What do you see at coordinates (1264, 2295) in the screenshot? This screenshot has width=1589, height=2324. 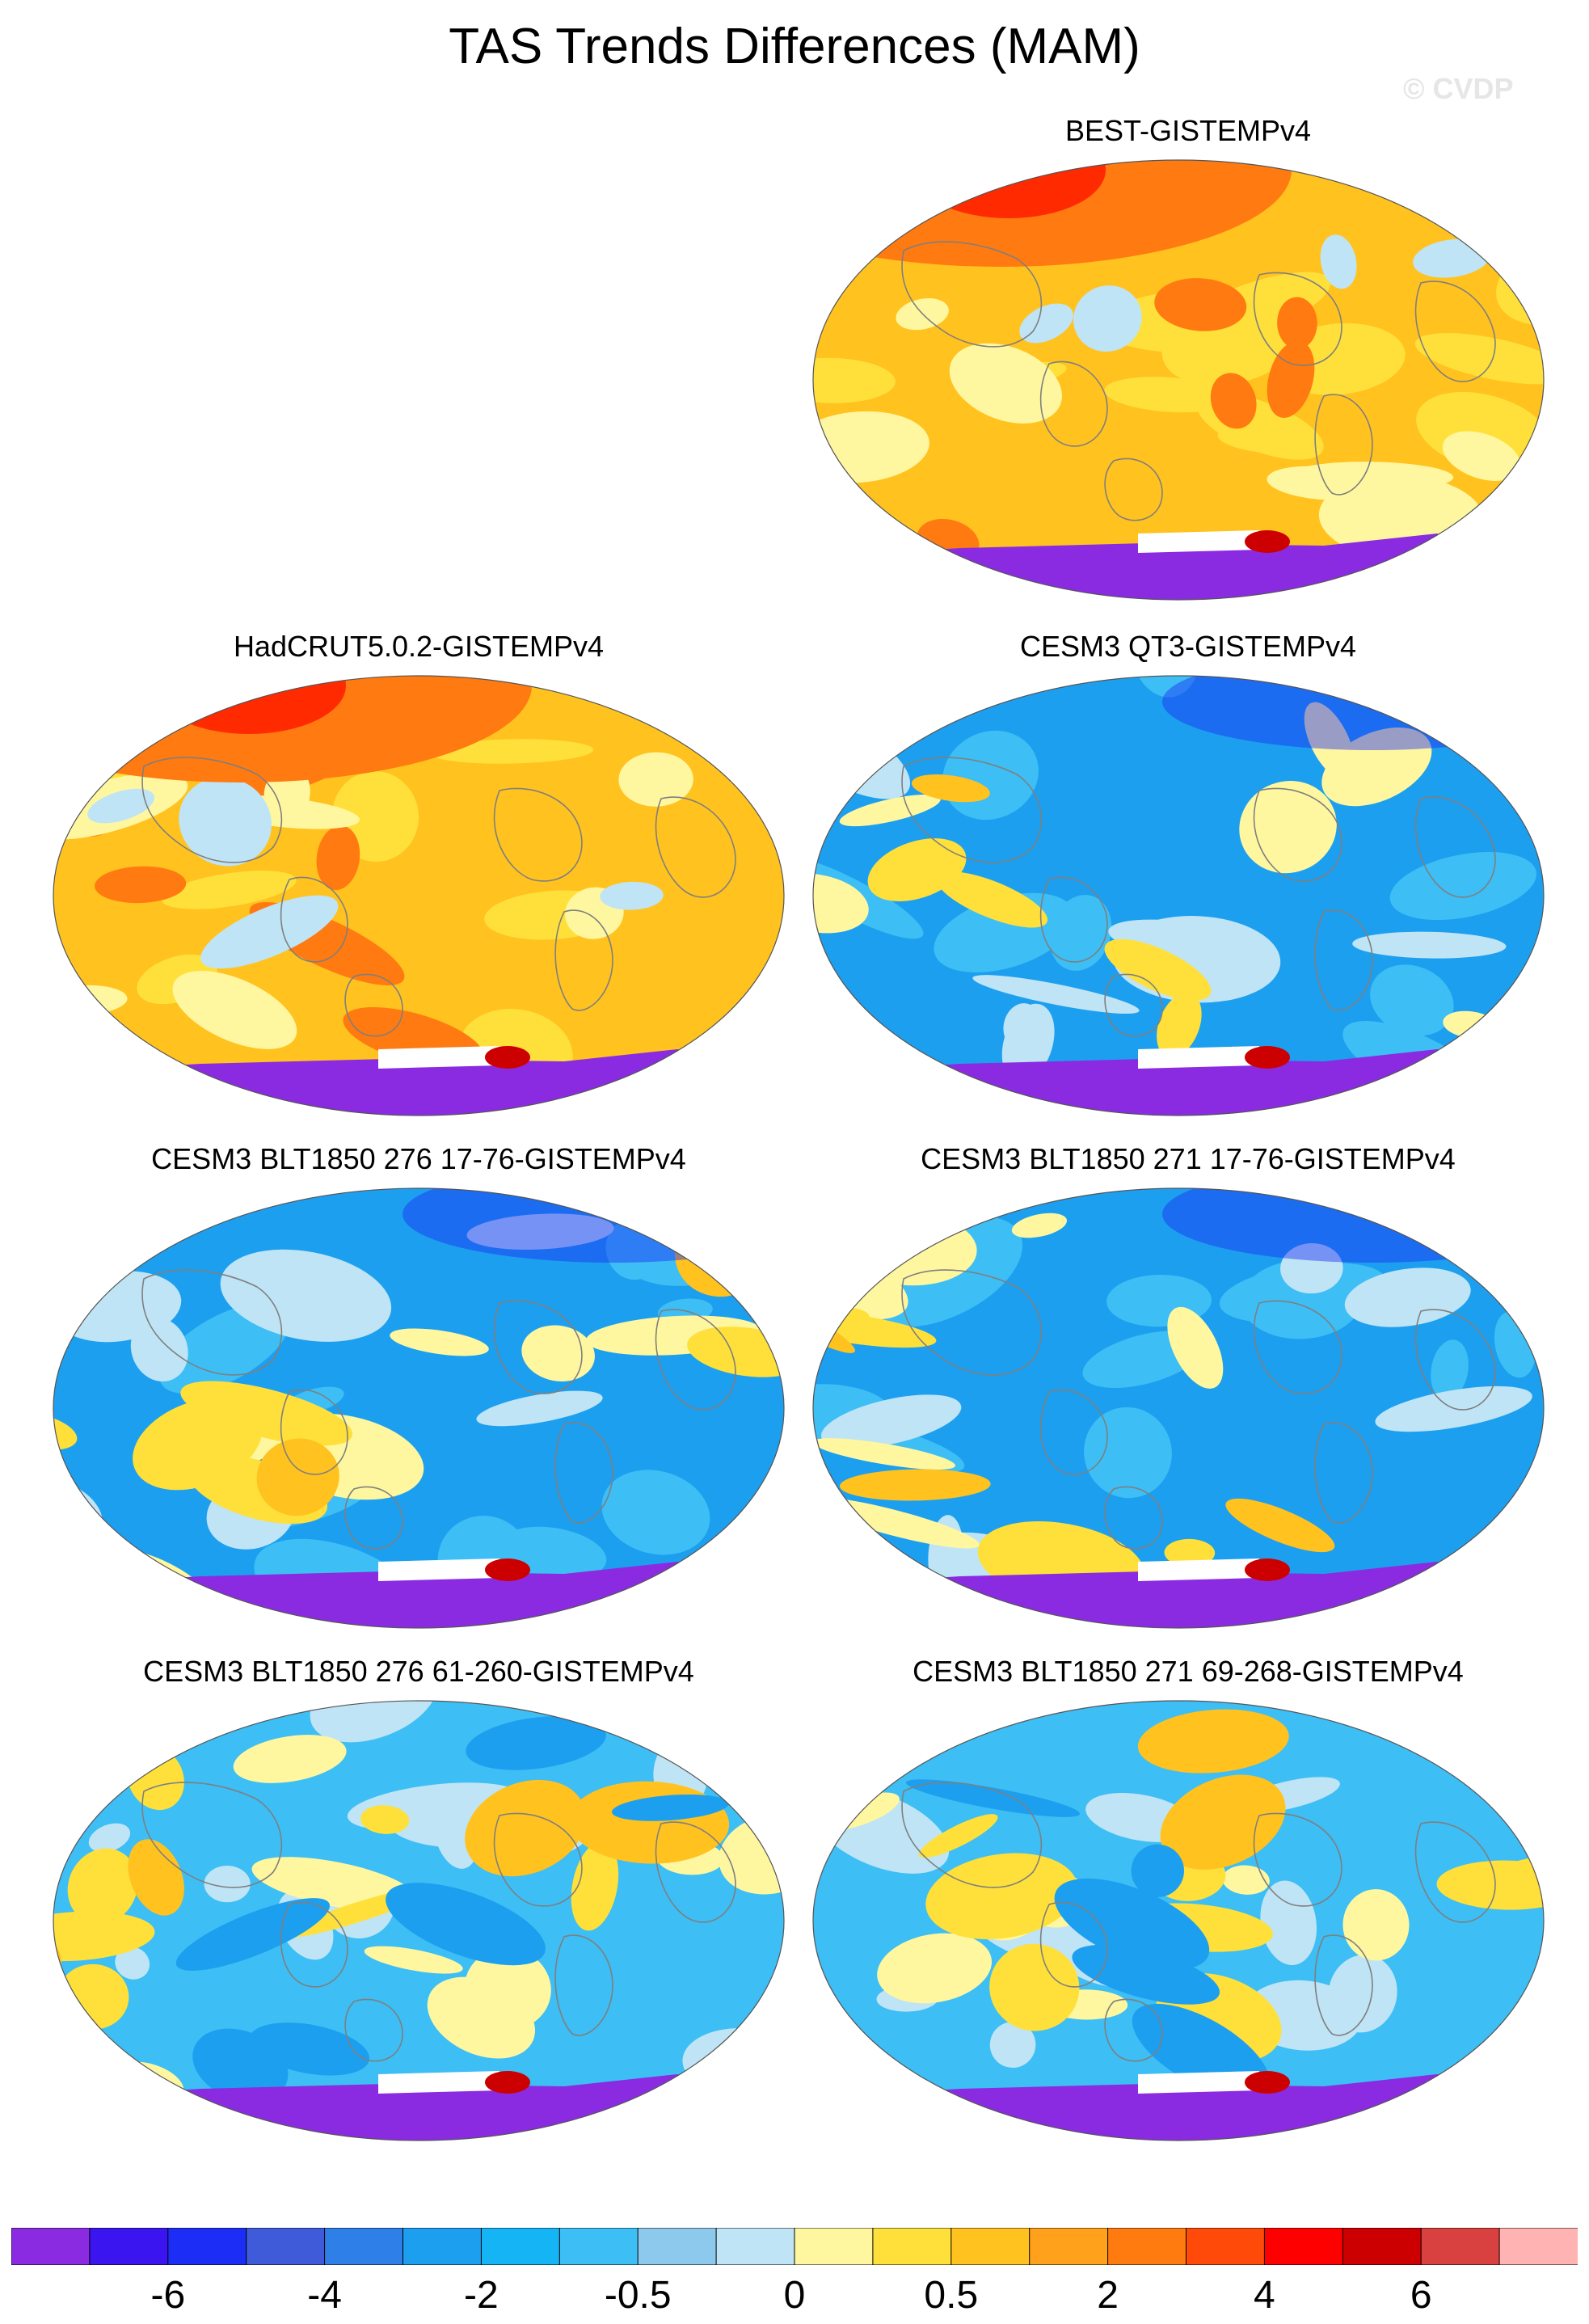 I see `colorbar-label: 4` at bounding box center [1264, 2295].